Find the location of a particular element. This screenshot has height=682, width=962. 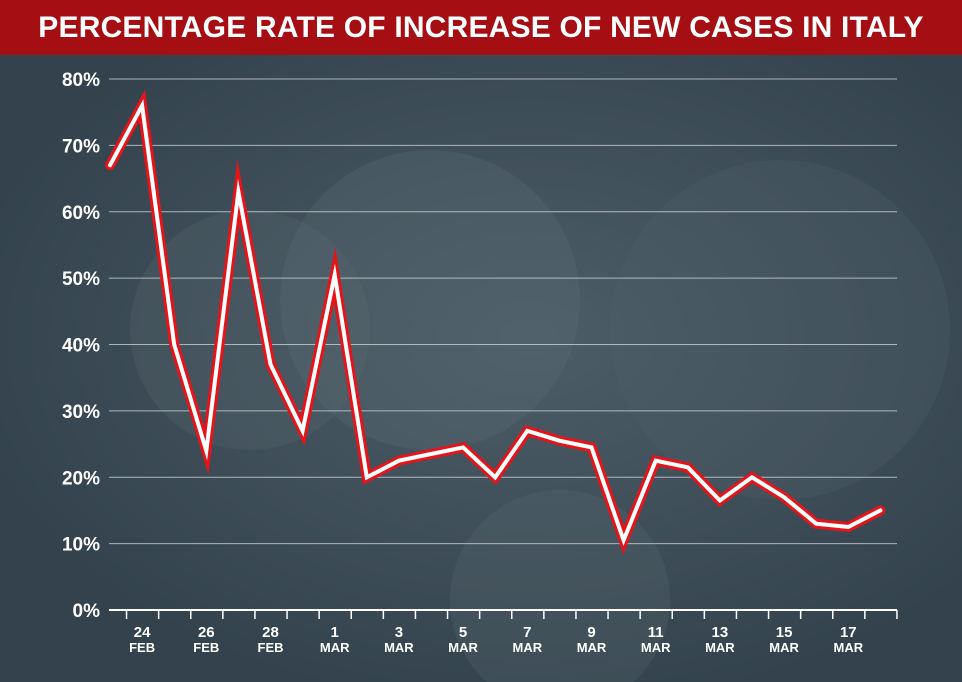

x-tick-label-day: 11 is located at coordinates (656, 632).